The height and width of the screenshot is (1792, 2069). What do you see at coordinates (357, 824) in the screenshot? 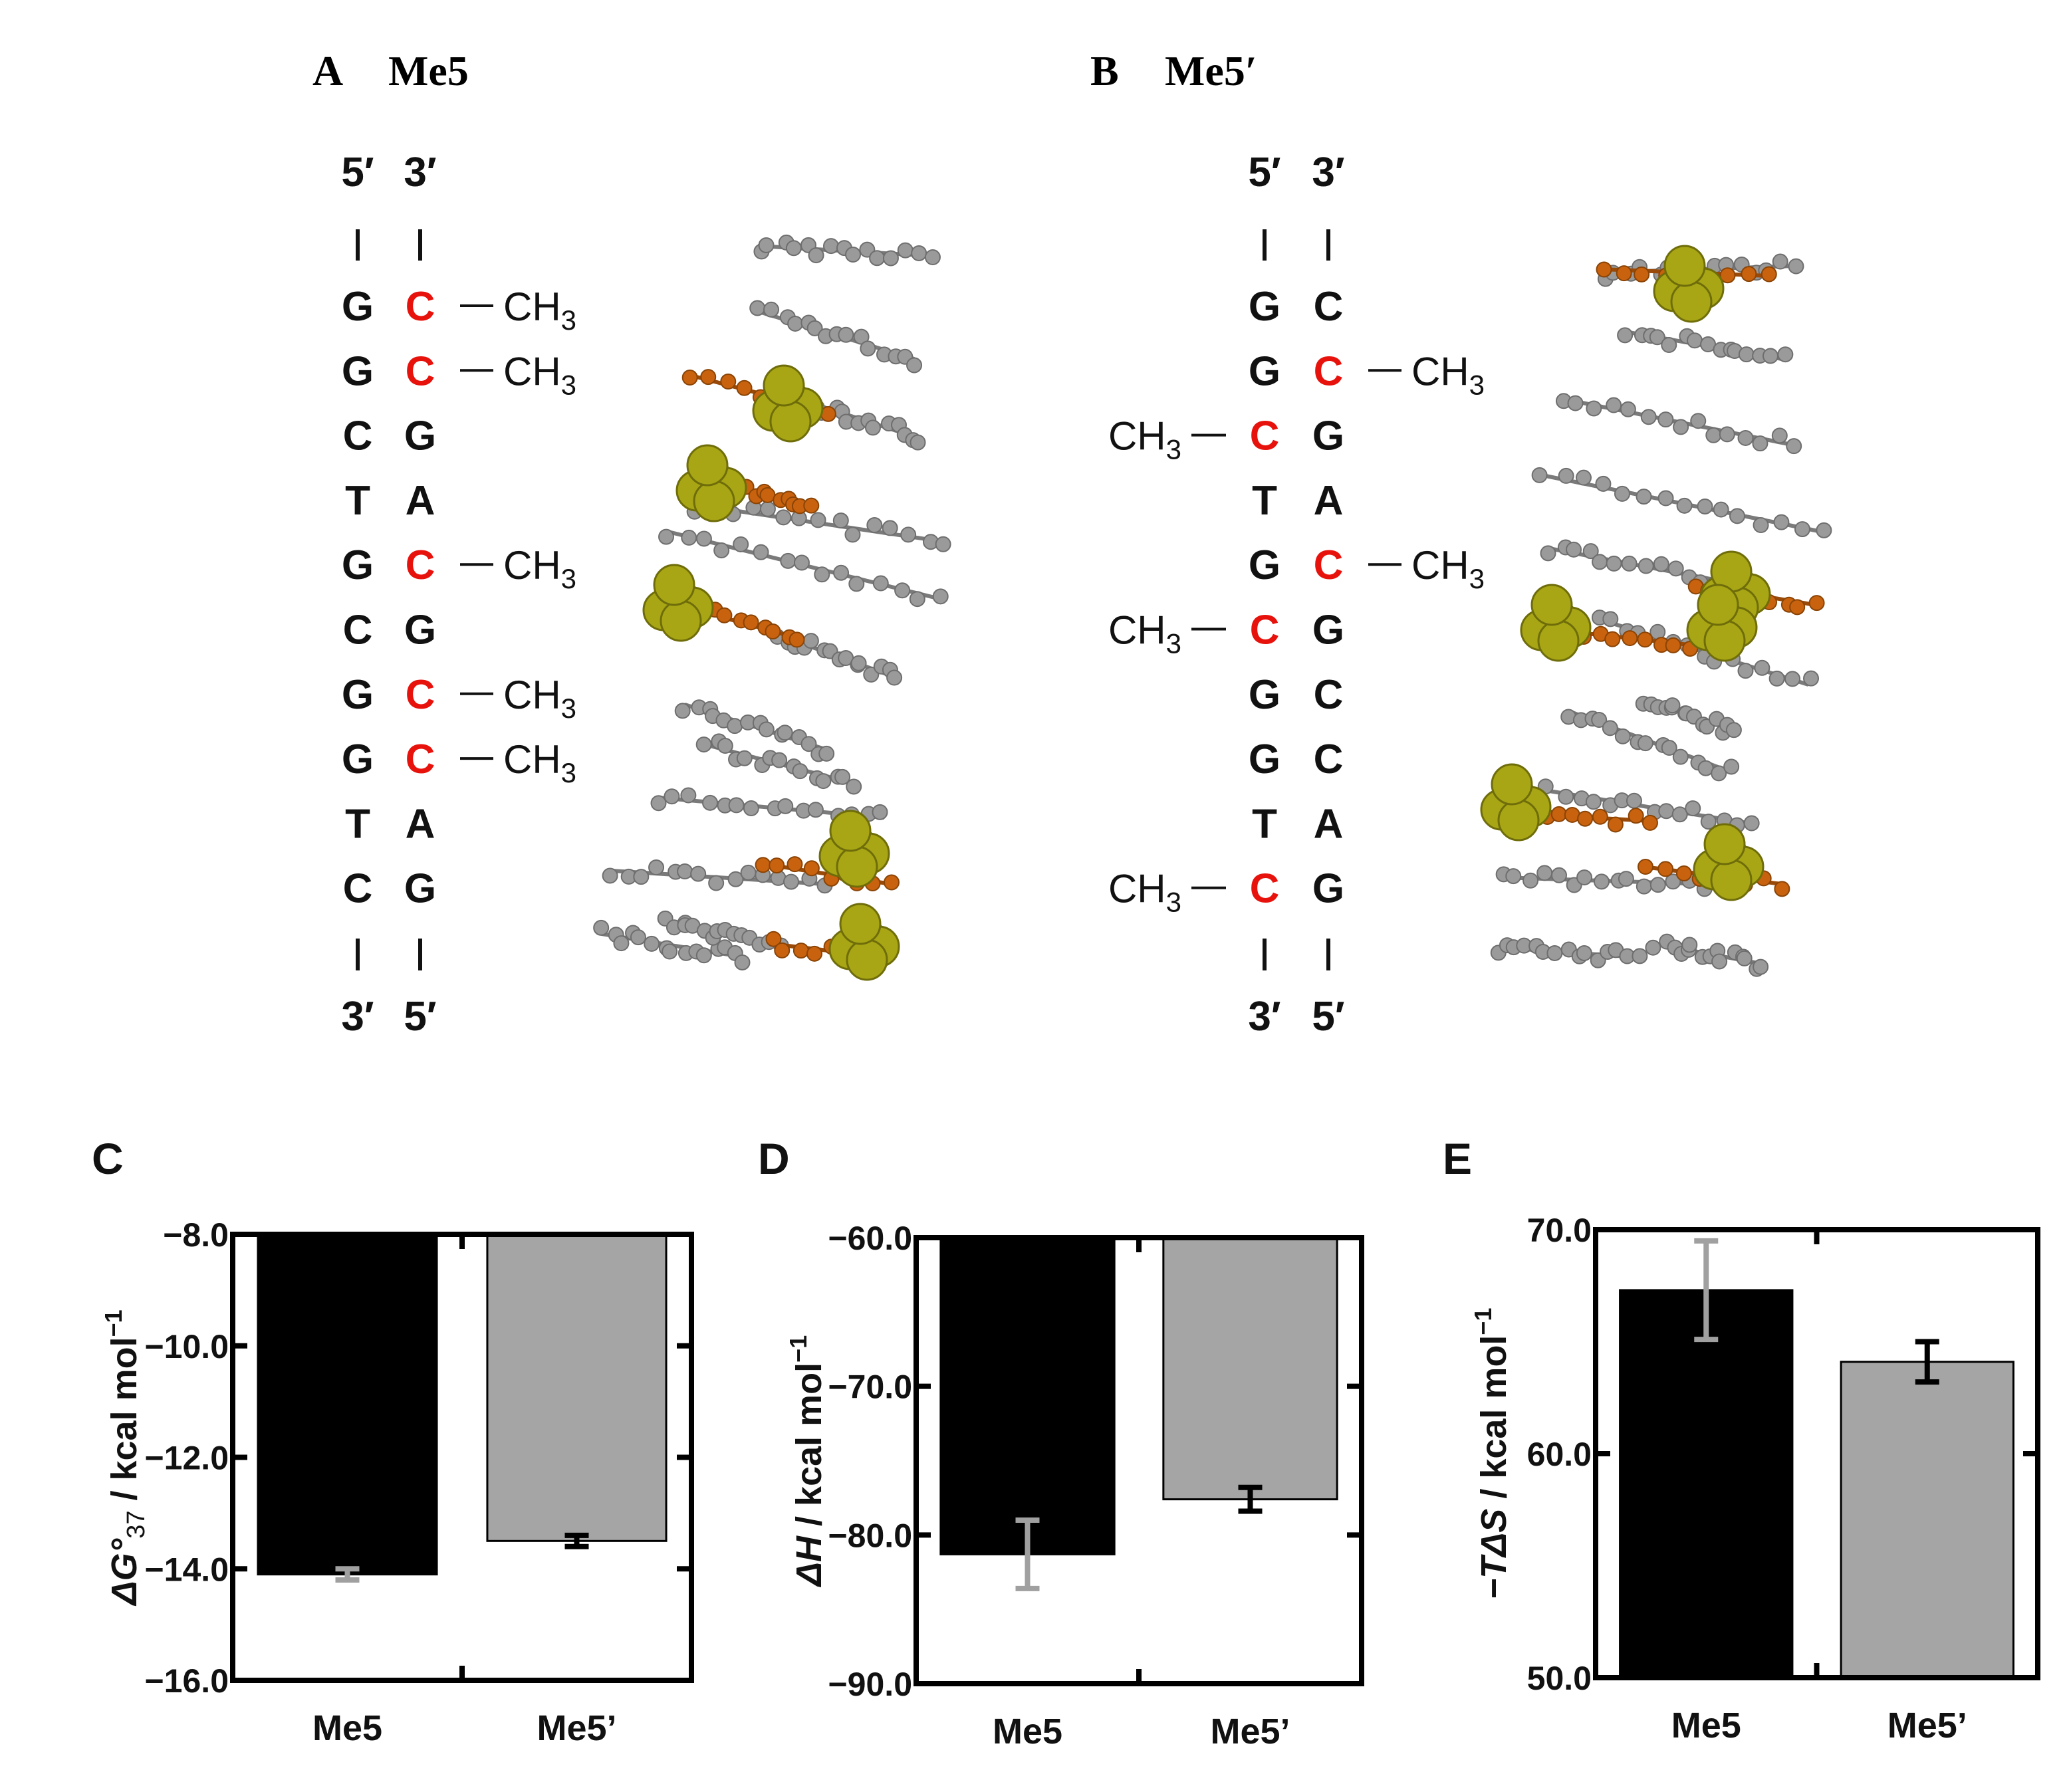
I see `base-left: T` at bounding box center [357, 824].